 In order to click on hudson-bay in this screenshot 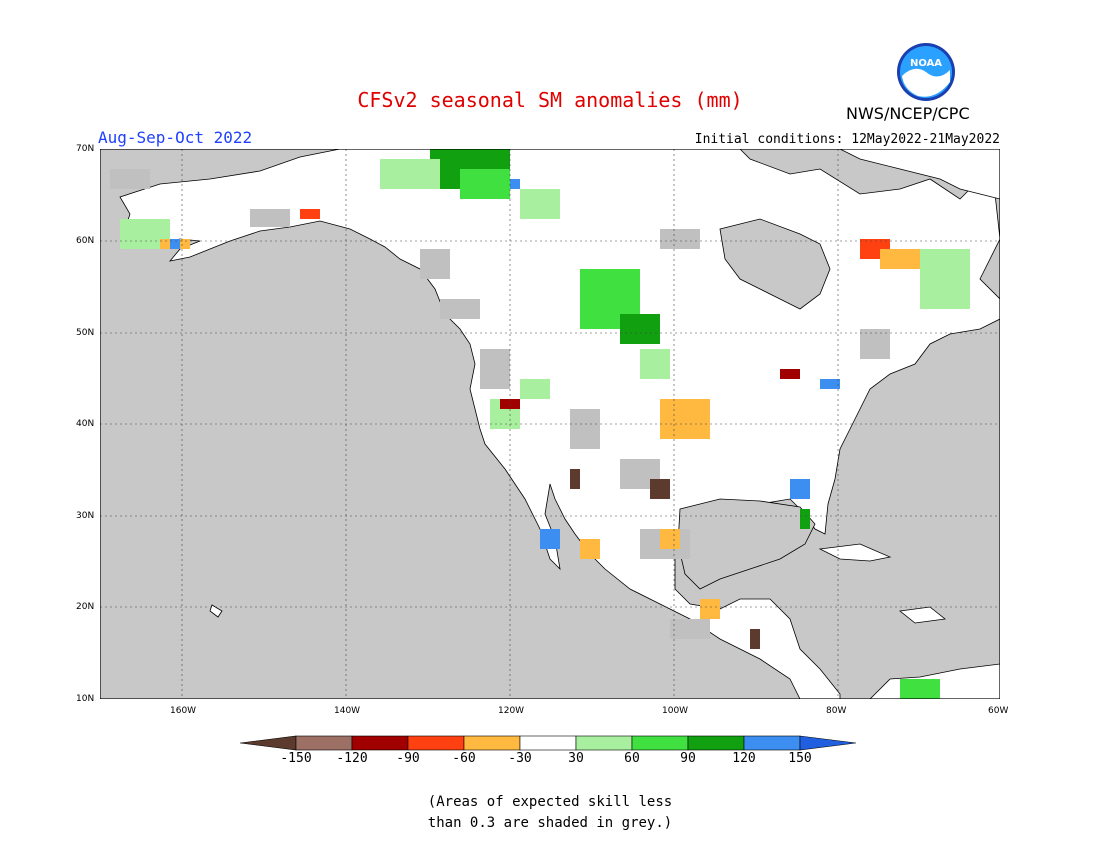, I will do `click(775, 264)`.